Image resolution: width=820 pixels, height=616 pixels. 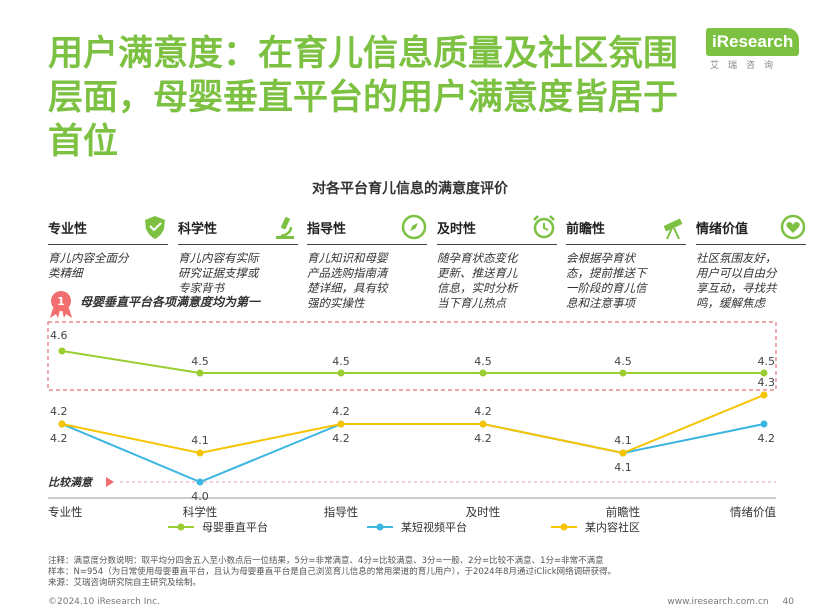 I want to click on dimension-scientific: 科学性 育儿内容有实际研究证据支撑或专家背书, so click(x=238, y=255).